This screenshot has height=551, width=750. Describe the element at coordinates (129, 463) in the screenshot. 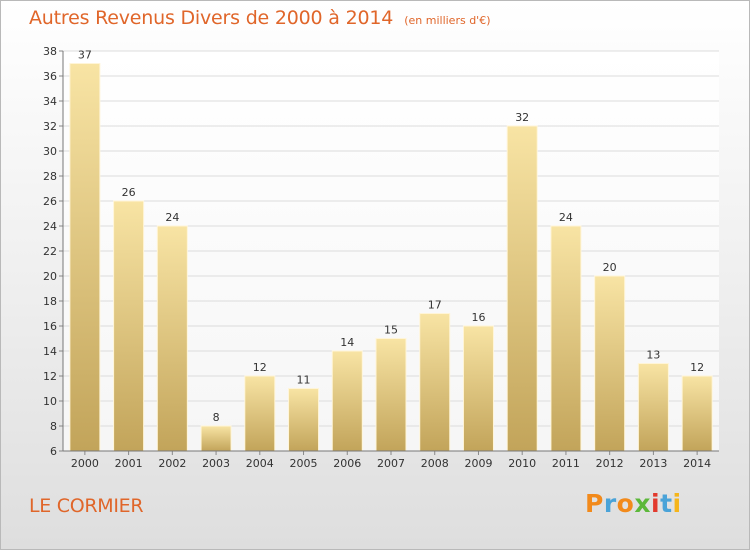

I see `x-tick-label-2001: 2001` at that location.